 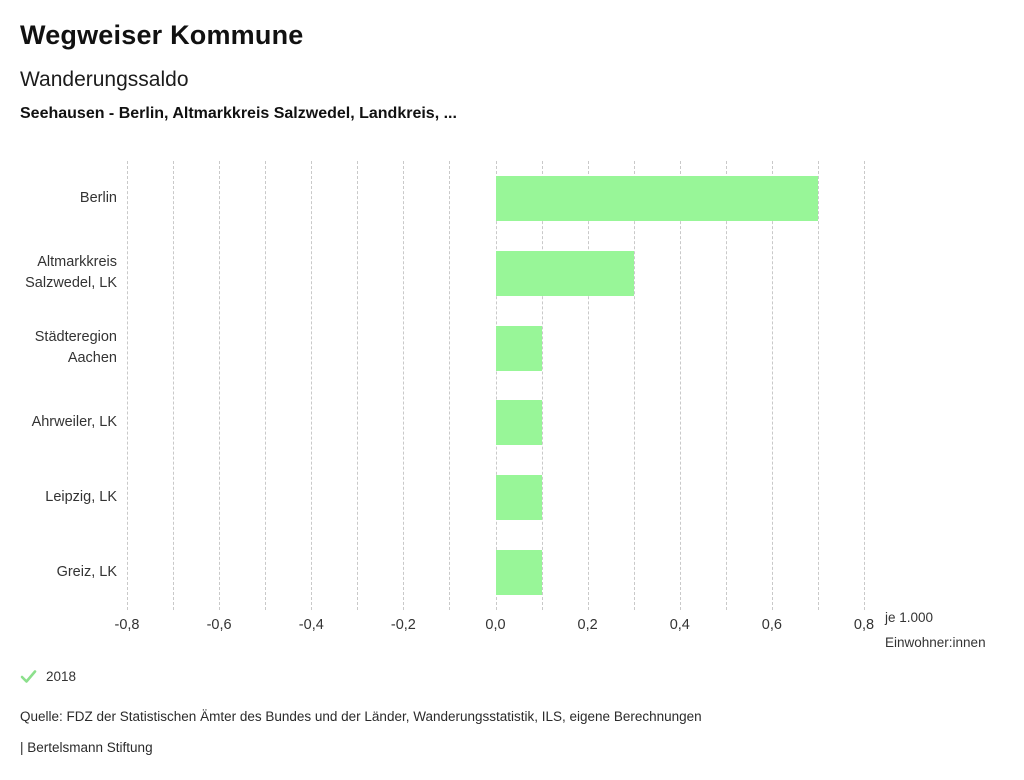 What do you see at coordinates (86, 572) in the screenshot?
I see `category-label: Greiz, LK` at bounding box center [86, 572].